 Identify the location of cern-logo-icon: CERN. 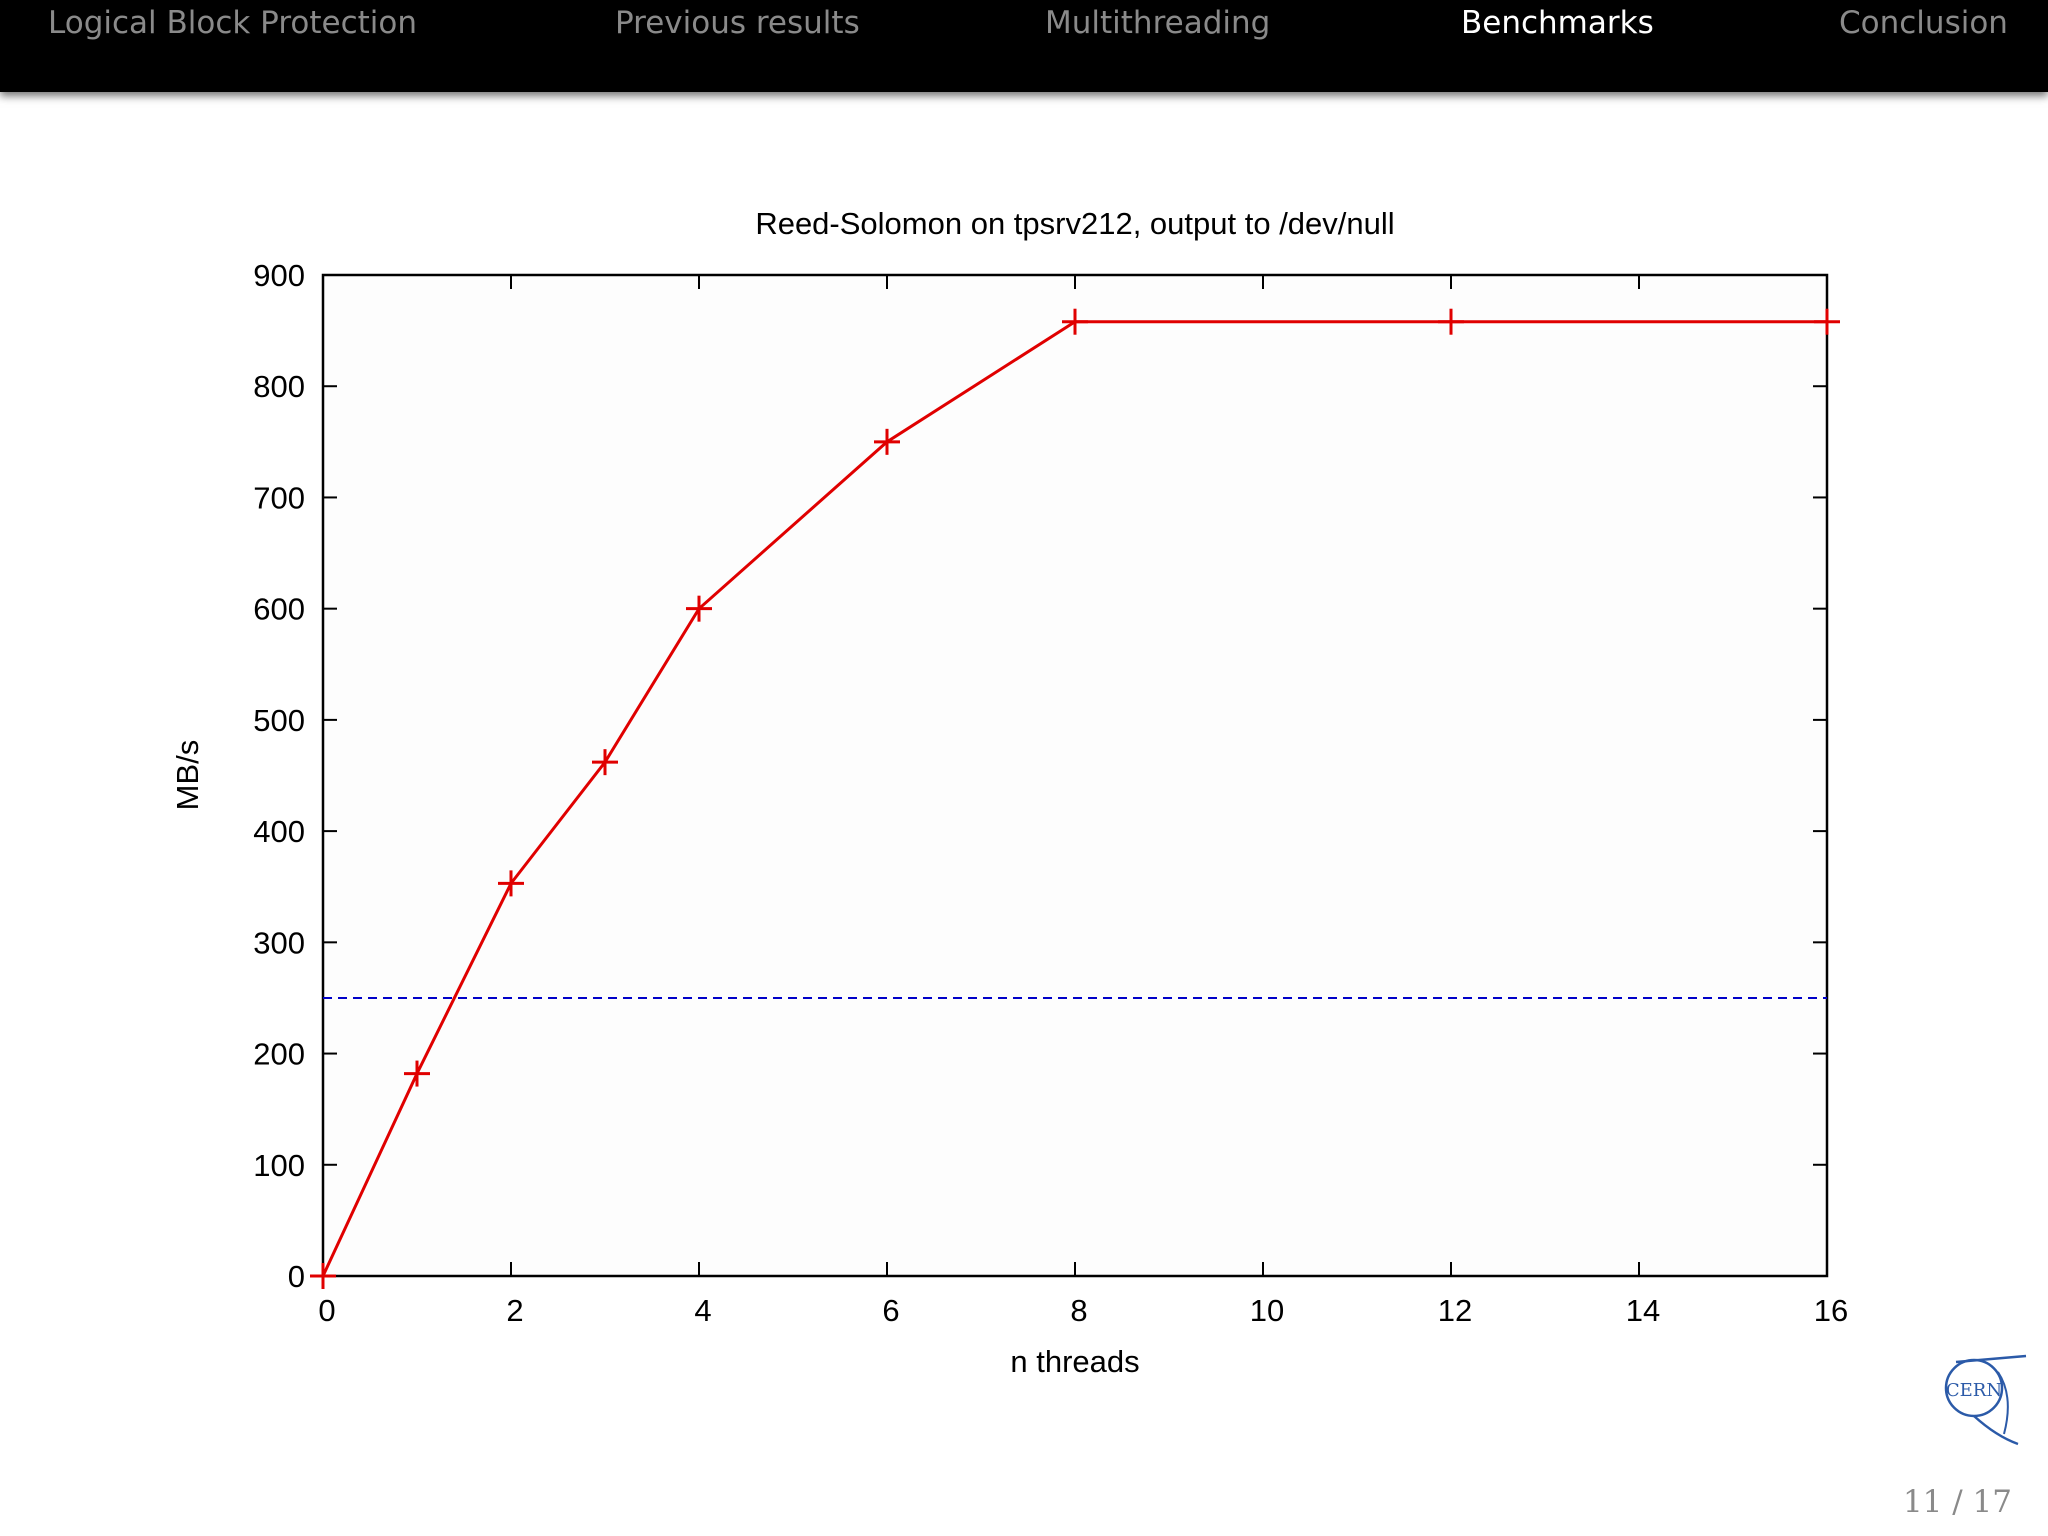
(1986, 1400).